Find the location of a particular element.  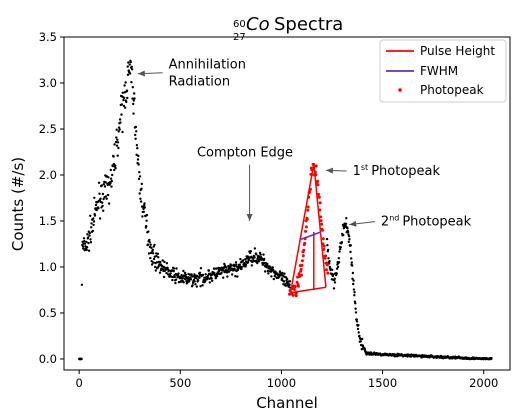

y-tick-label: 1.0 is located at coordinates (48, 267).